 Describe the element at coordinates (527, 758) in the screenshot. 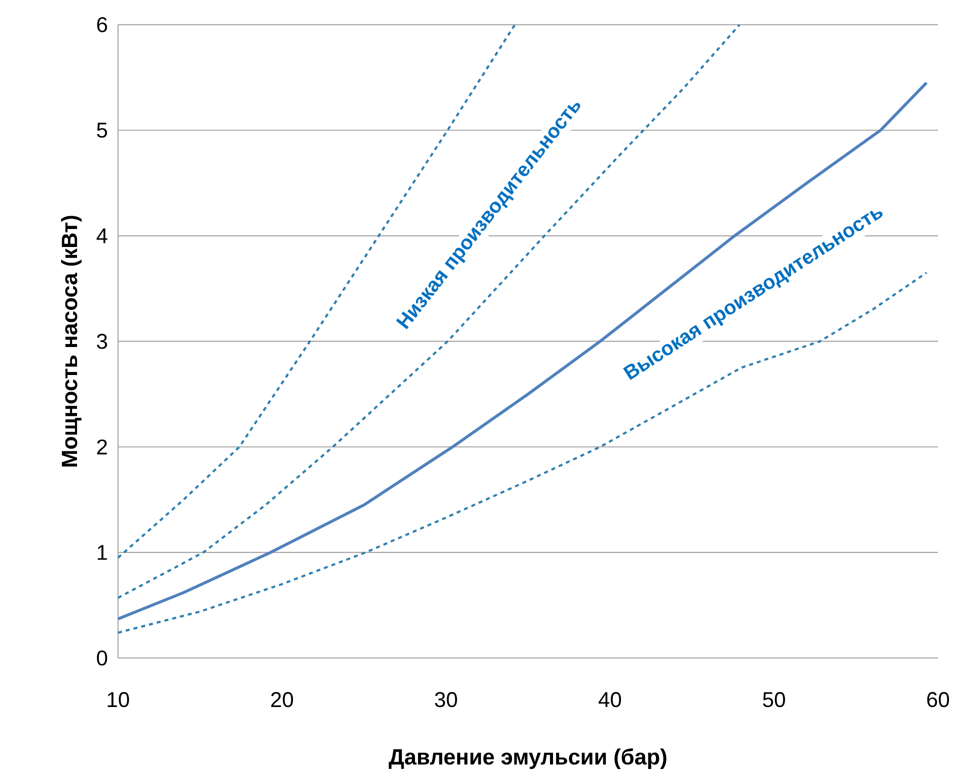

I see `x-axis-title: Давление эмульсии (бар)` at that location.